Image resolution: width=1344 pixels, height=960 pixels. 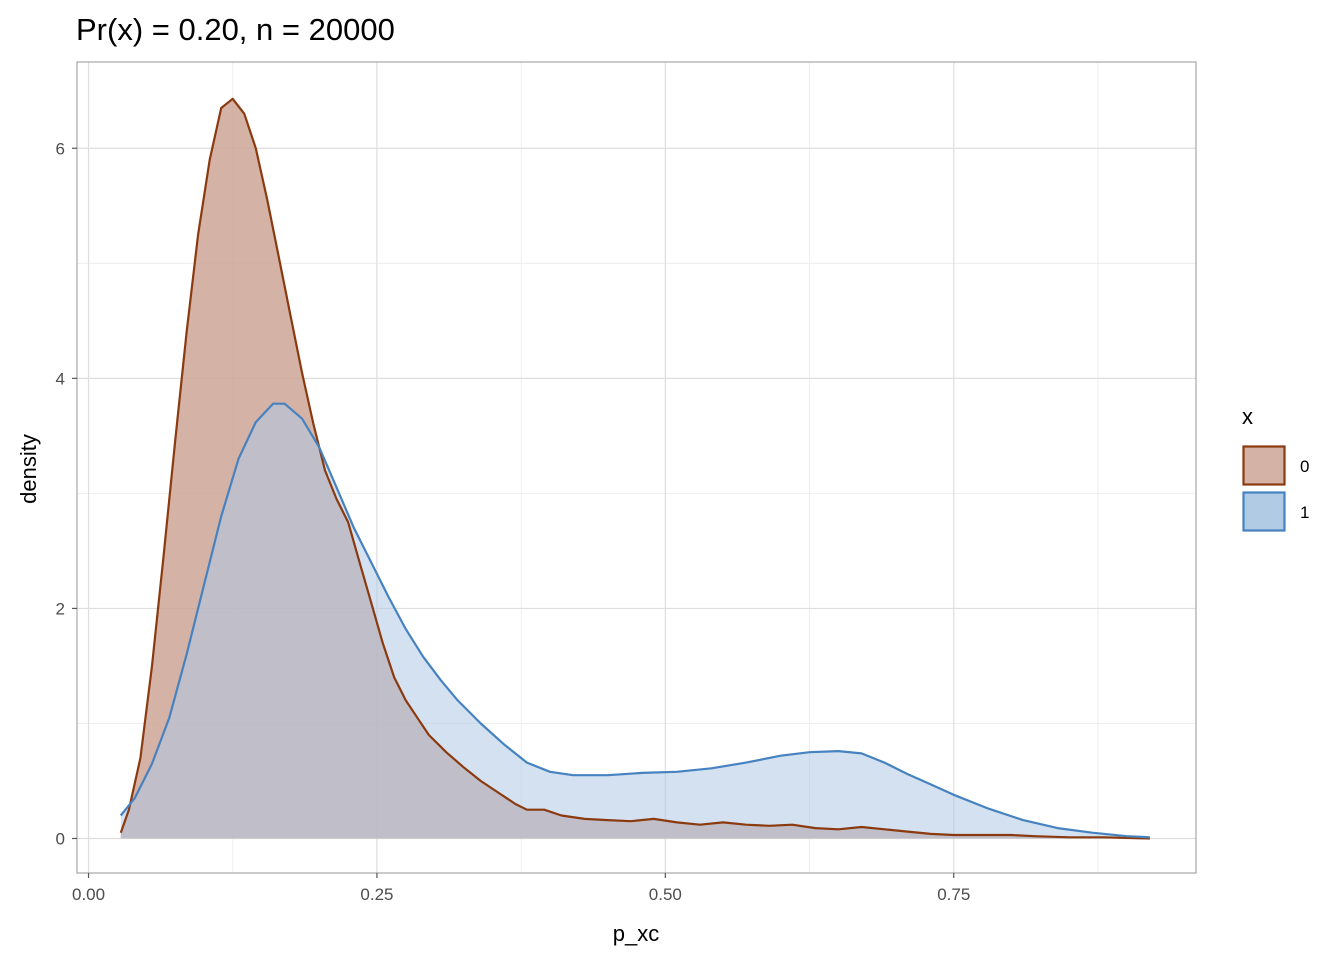 What do you see at coordinates (60, 378) in the screenshot?
I see `y-tick-label: 4` at bounding box center [60, 378].